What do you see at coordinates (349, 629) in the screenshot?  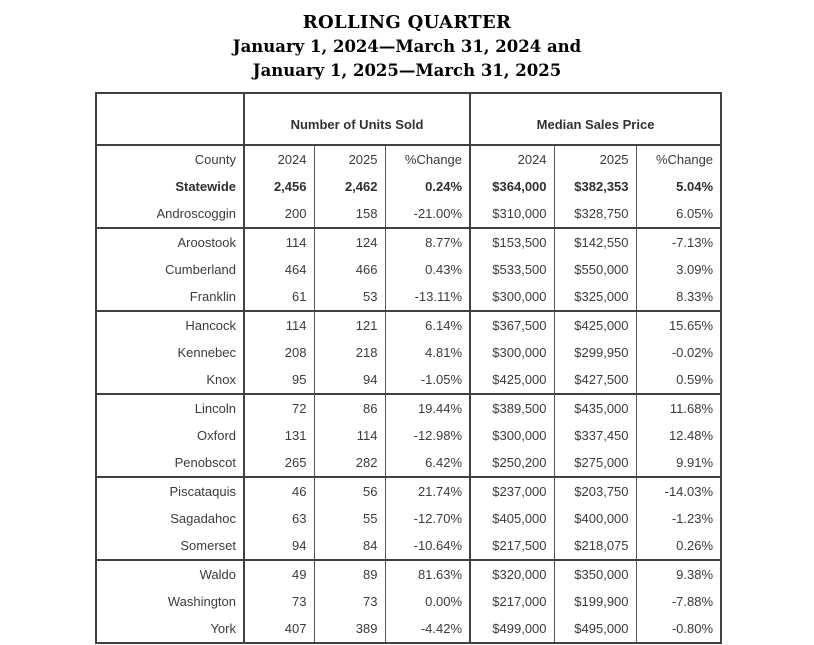 I see `cell-units-2025: 389` at bounding box center [349, 629].